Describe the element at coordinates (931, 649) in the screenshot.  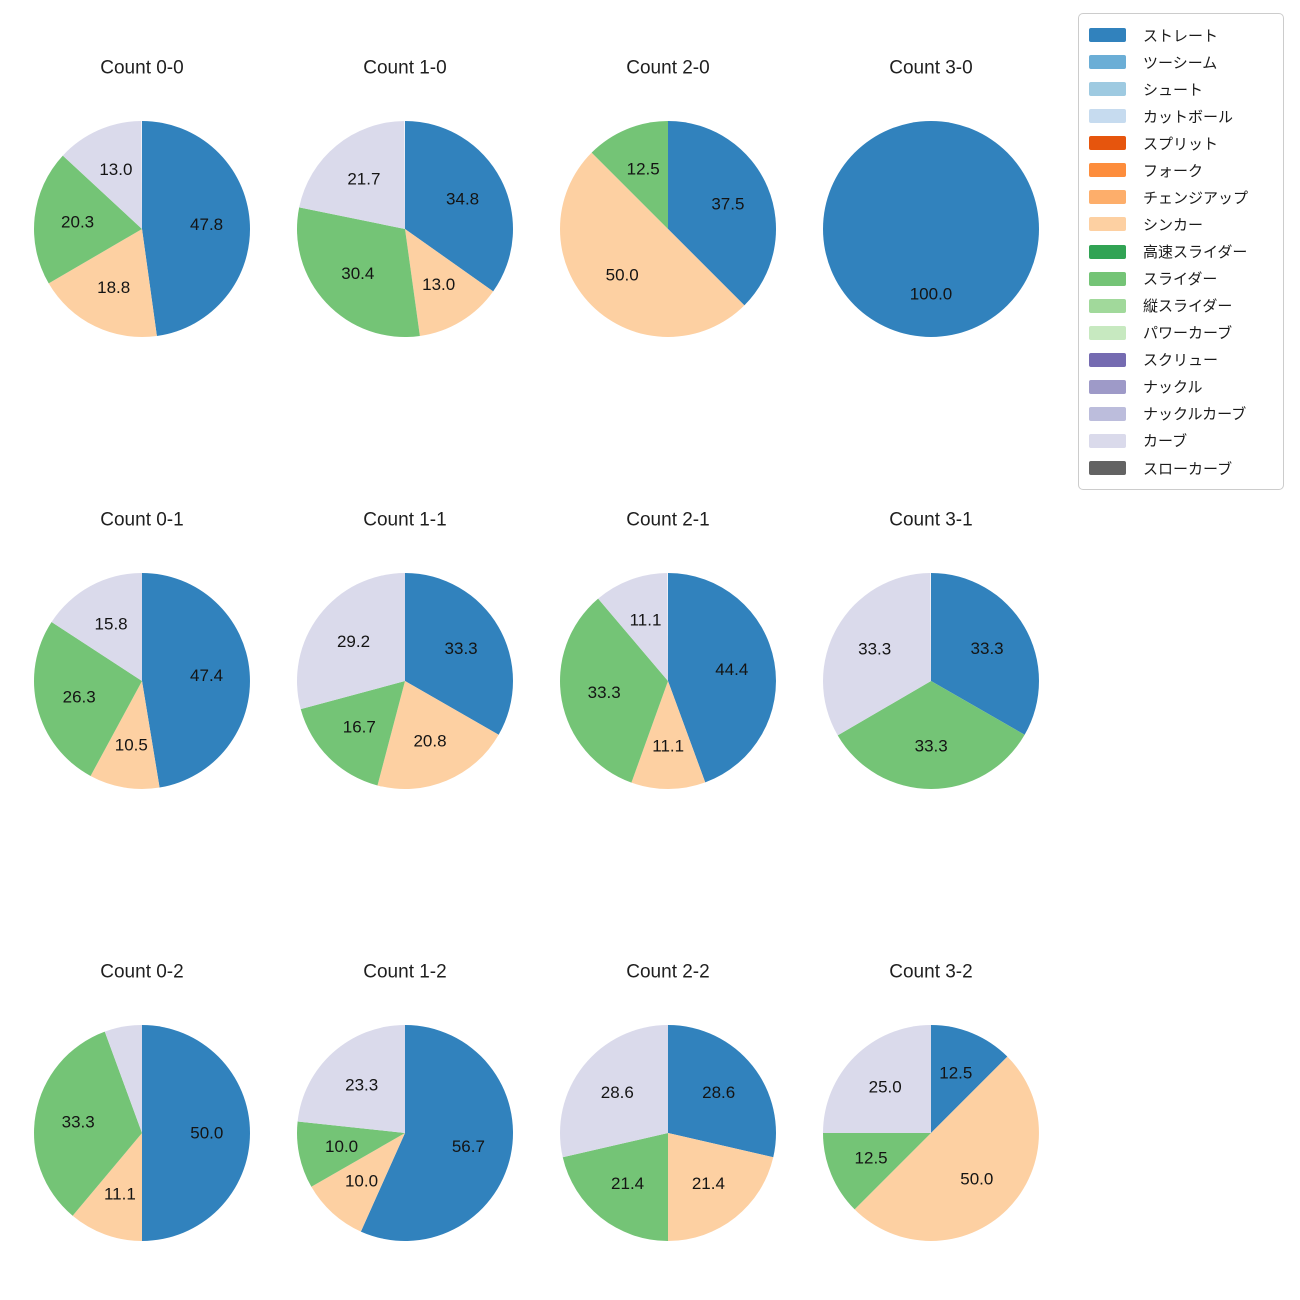
I see `pie-count-3-1: Count 3-1 33.3 33.3 33.3` at that location.